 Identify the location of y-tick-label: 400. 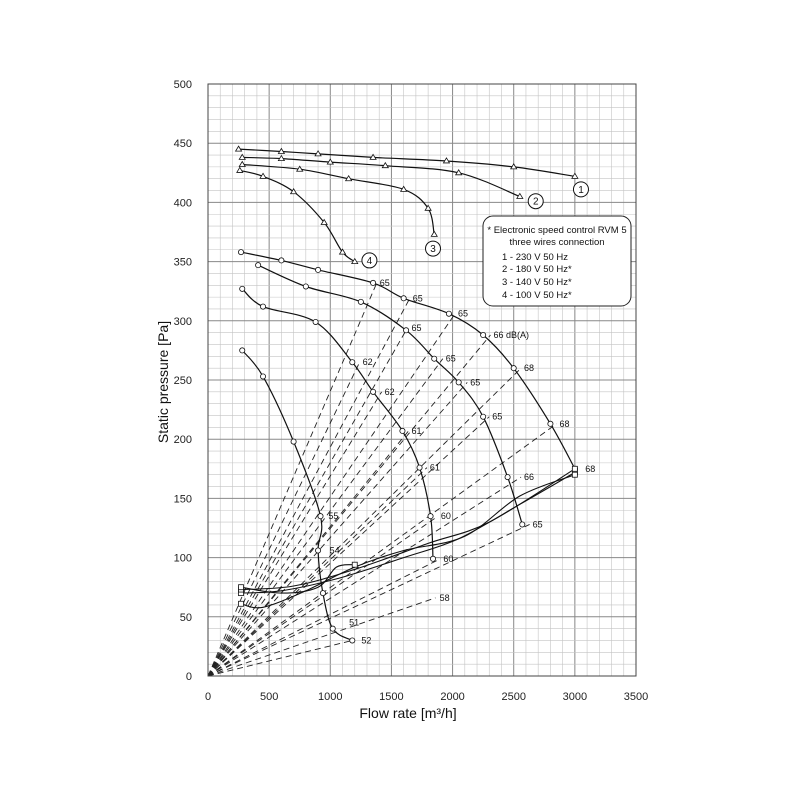
(183, 203).